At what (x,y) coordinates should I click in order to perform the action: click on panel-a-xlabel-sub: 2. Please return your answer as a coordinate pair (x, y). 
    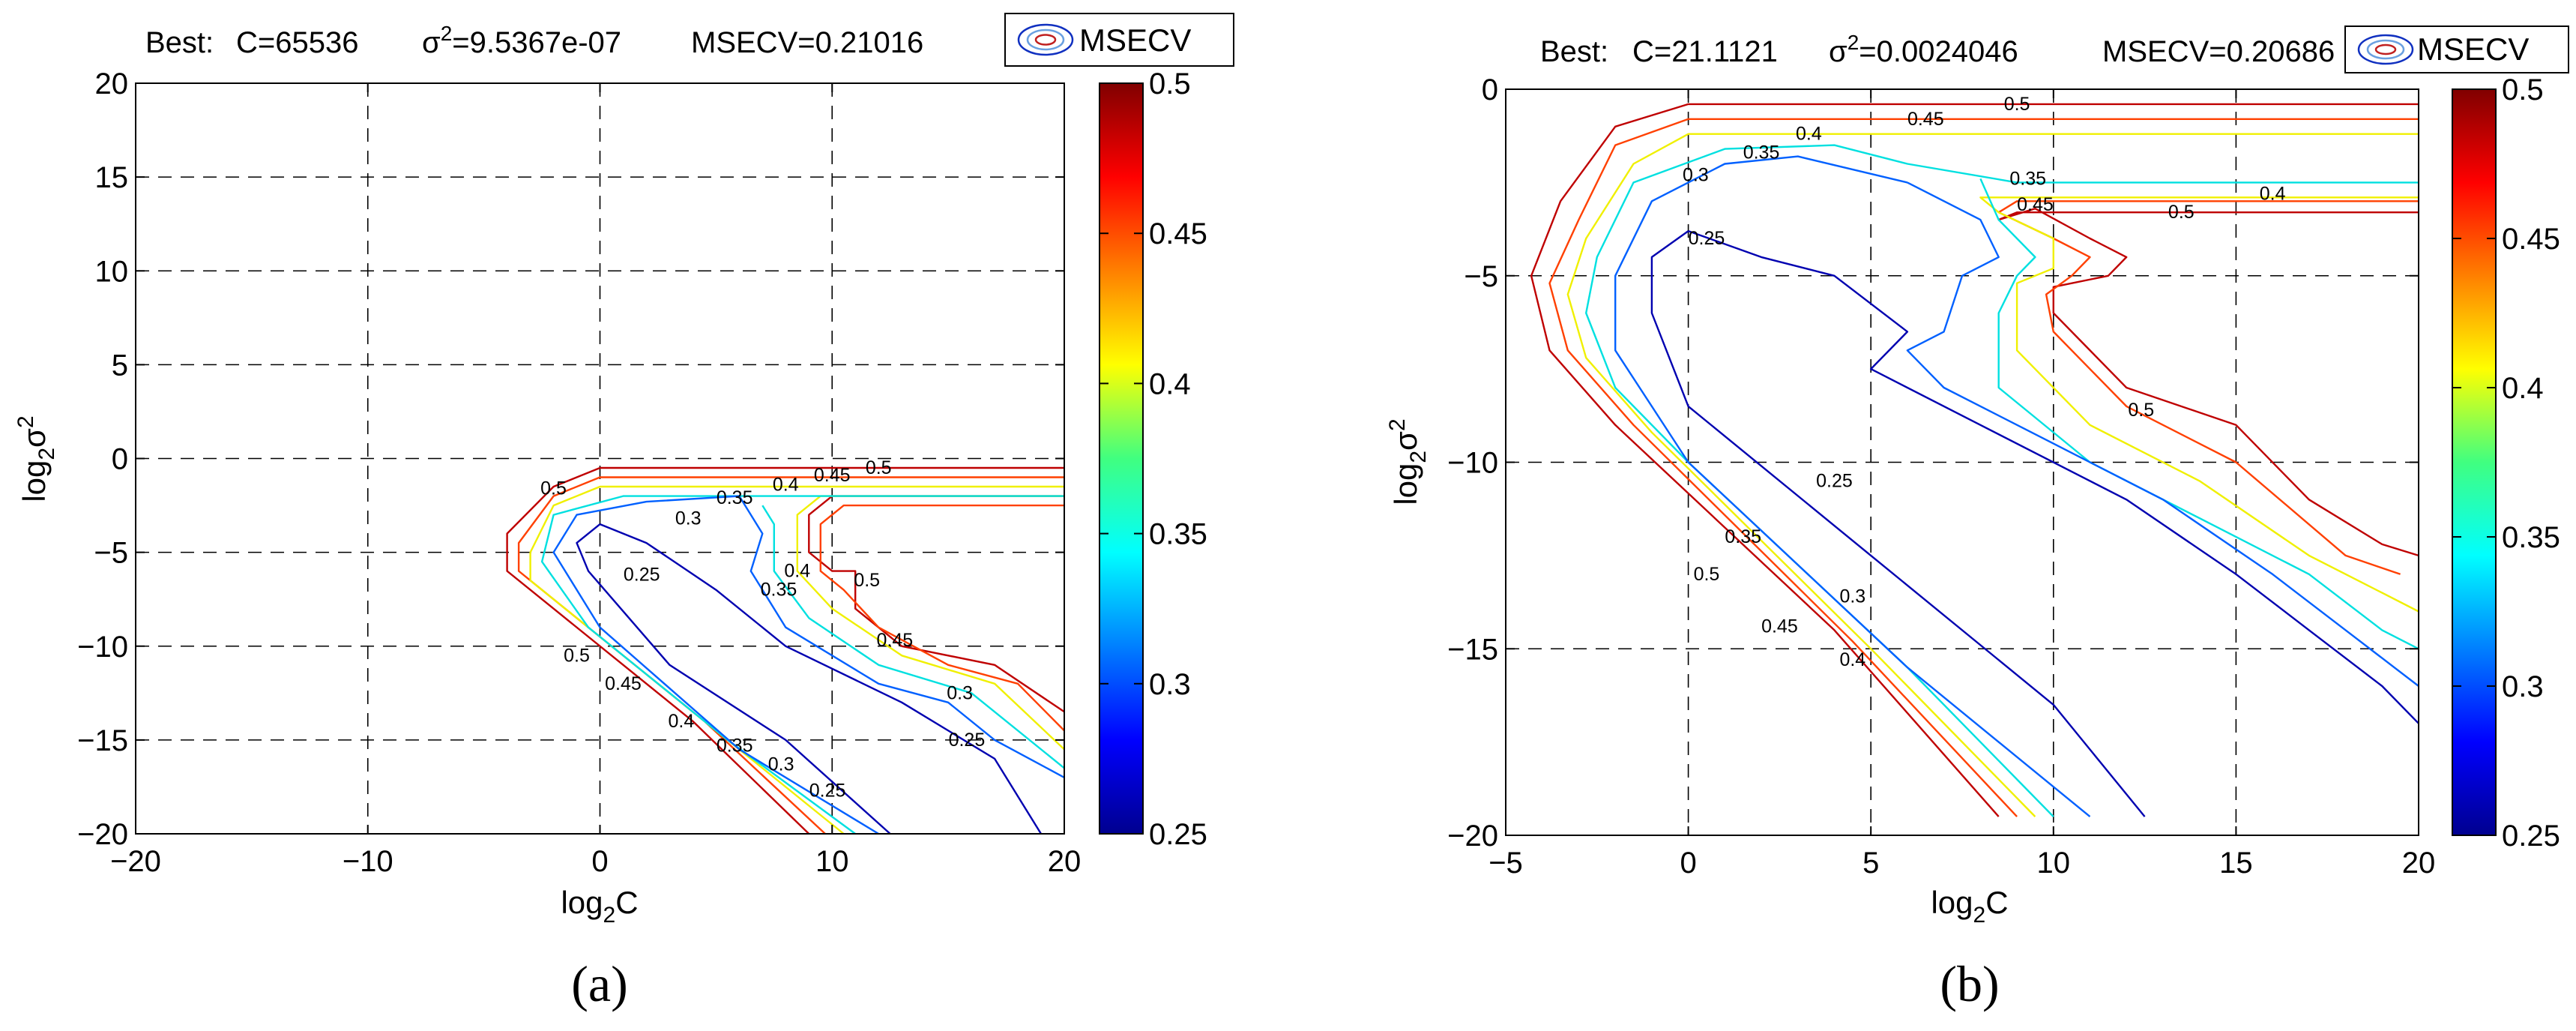
    Looking at the image, I should click on (610, 915).